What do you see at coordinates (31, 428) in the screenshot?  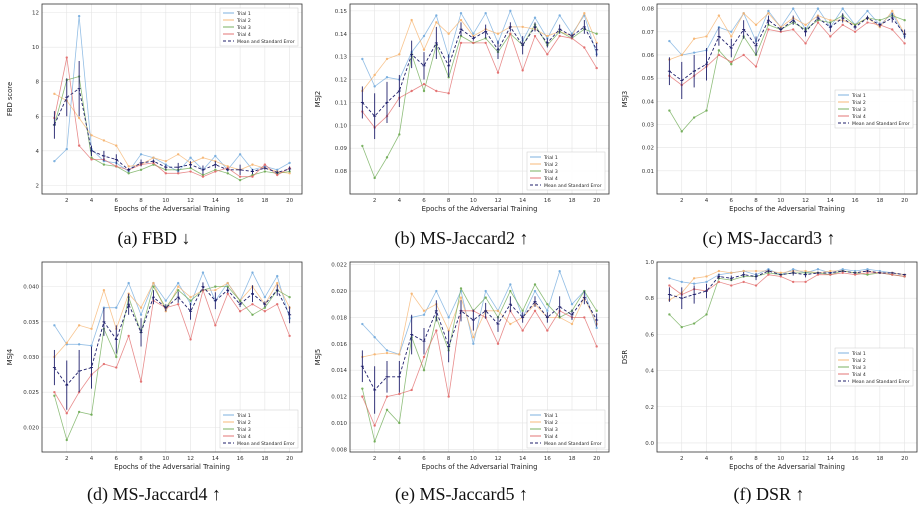 I see `y-tick-label: 0.020` at bounding box center [31, 428].